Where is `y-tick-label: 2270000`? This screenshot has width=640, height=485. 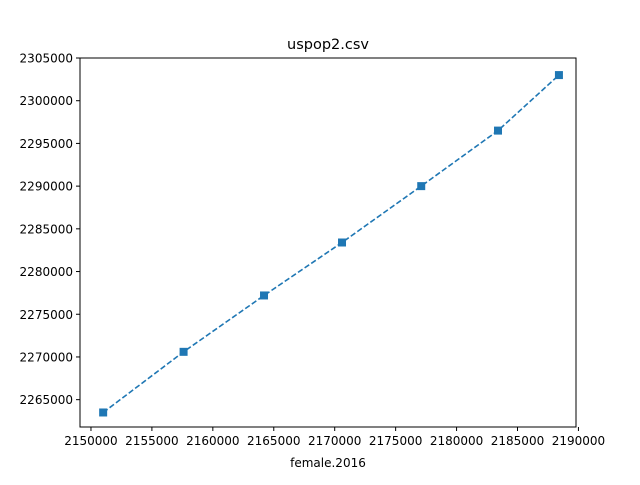 y-tick-label: 2270000 is located at coordinates (46, 357).